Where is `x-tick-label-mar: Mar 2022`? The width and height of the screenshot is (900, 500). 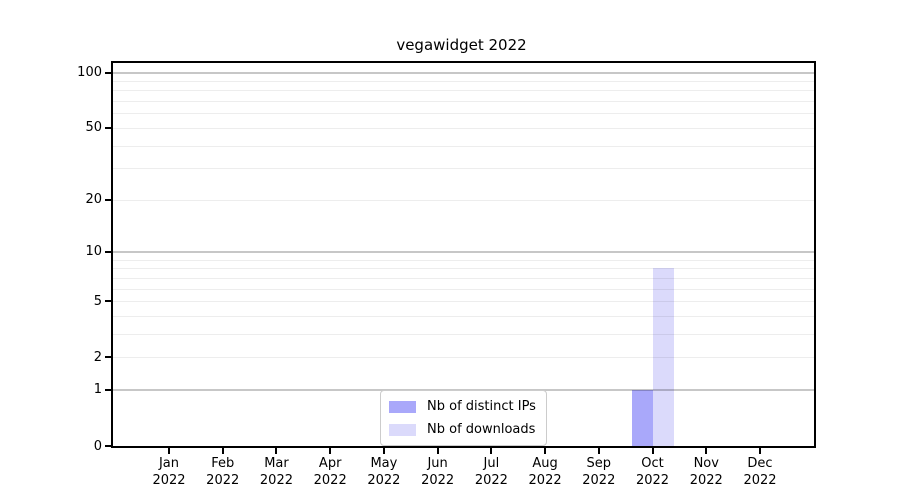
x-tick-label-mar: Mar 2022 is located at coordinates (276, 472).